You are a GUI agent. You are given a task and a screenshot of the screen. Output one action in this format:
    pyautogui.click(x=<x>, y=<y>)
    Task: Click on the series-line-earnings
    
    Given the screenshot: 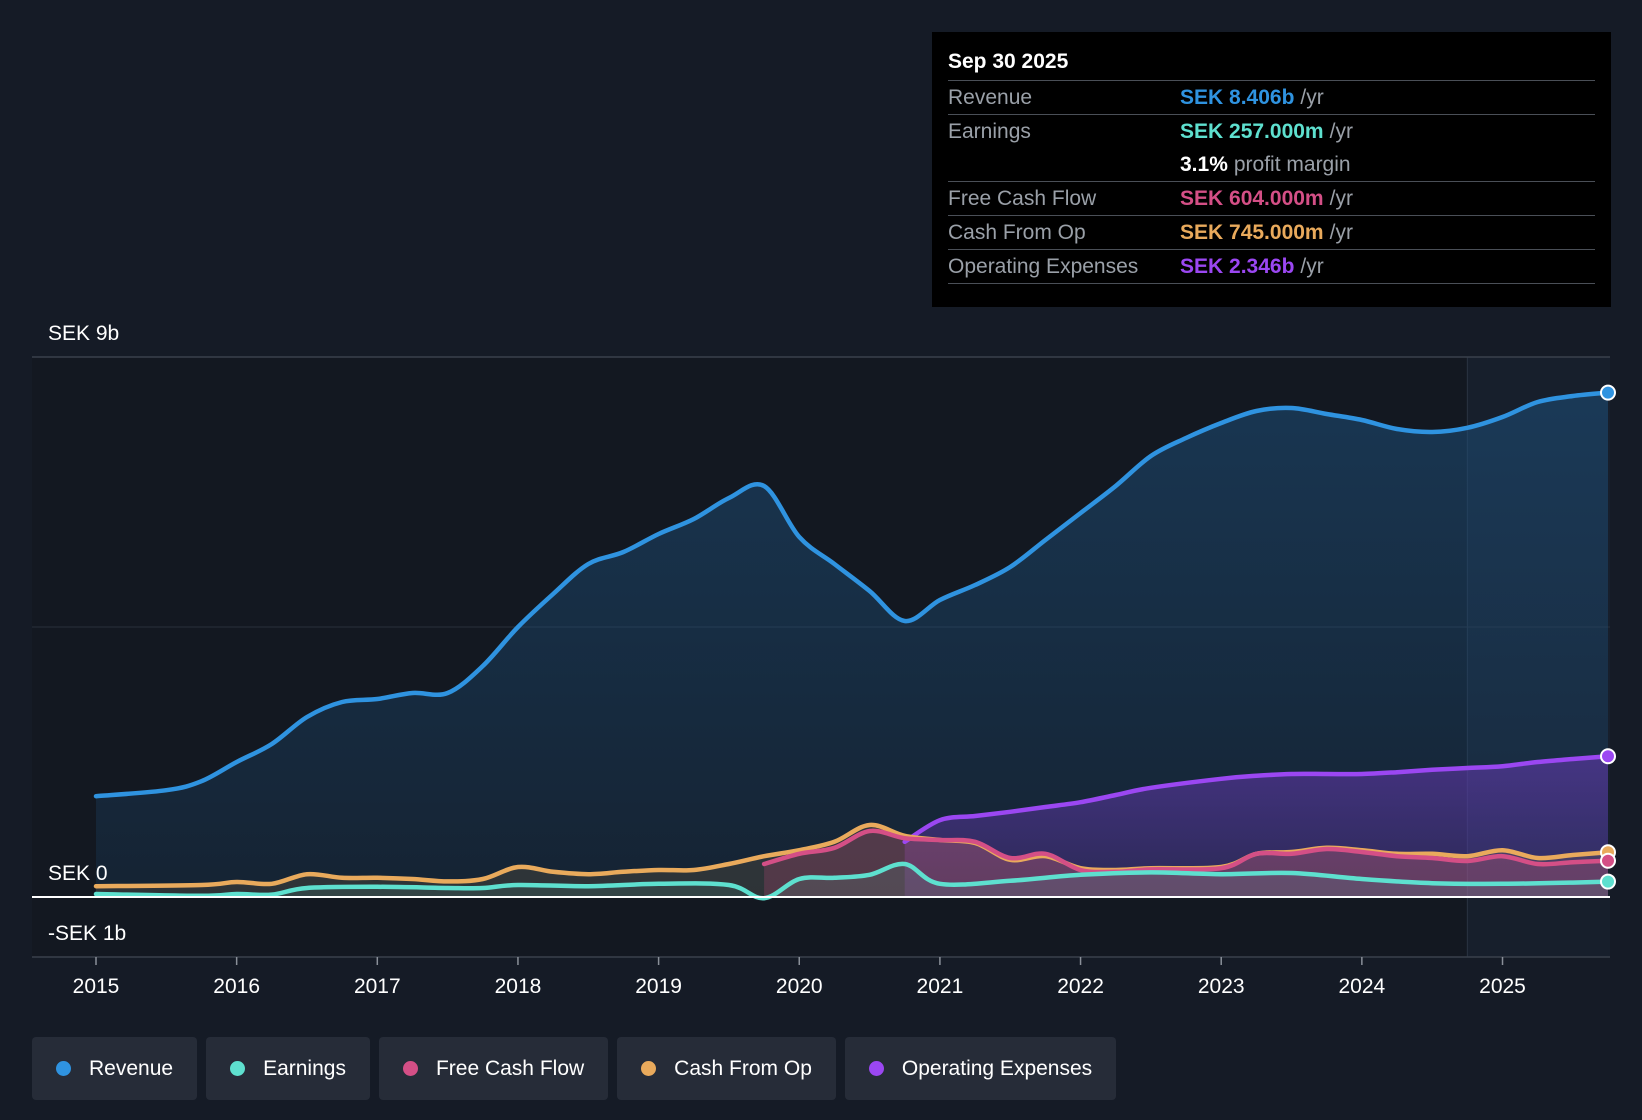 What is the action you would take?
    pyautogui.click(x=852, y=881)
    